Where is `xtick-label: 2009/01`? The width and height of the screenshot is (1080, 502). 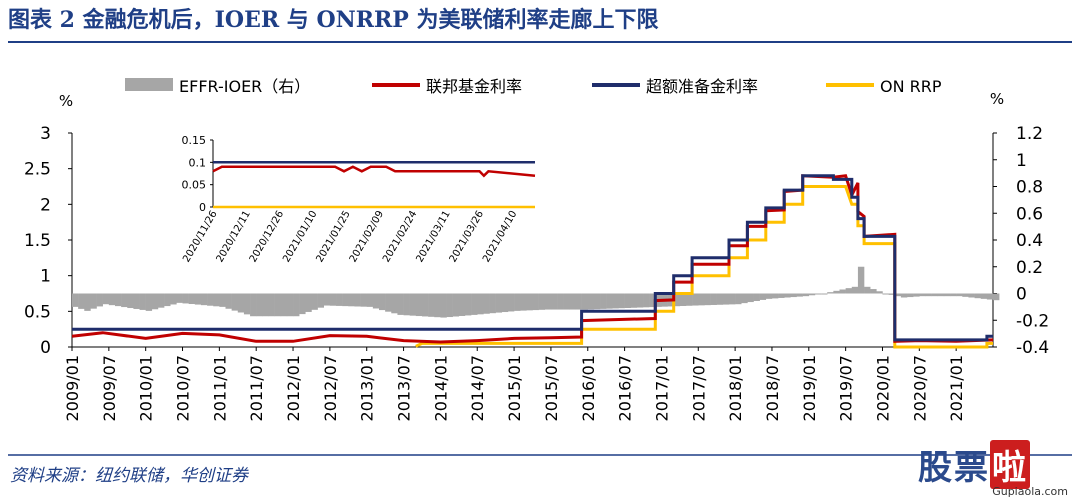
xtick-label: 2009/01 is located at coordinates (72, 388).